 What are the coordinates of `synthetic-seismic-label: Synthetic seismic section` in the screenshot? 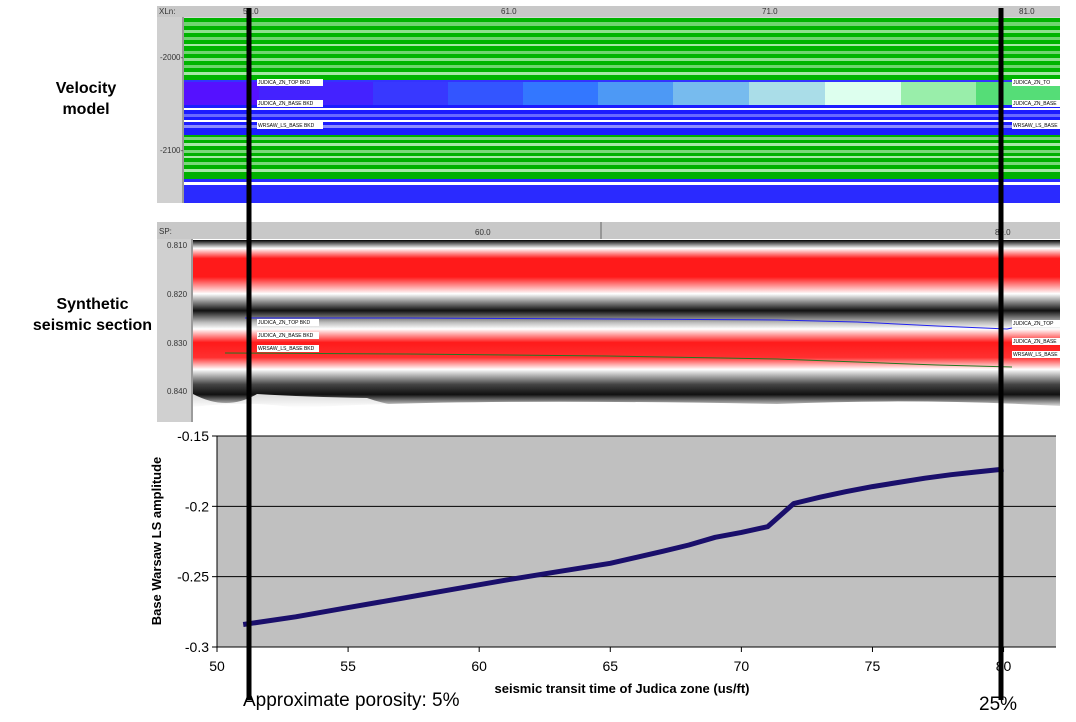 It's located at (92, 315).